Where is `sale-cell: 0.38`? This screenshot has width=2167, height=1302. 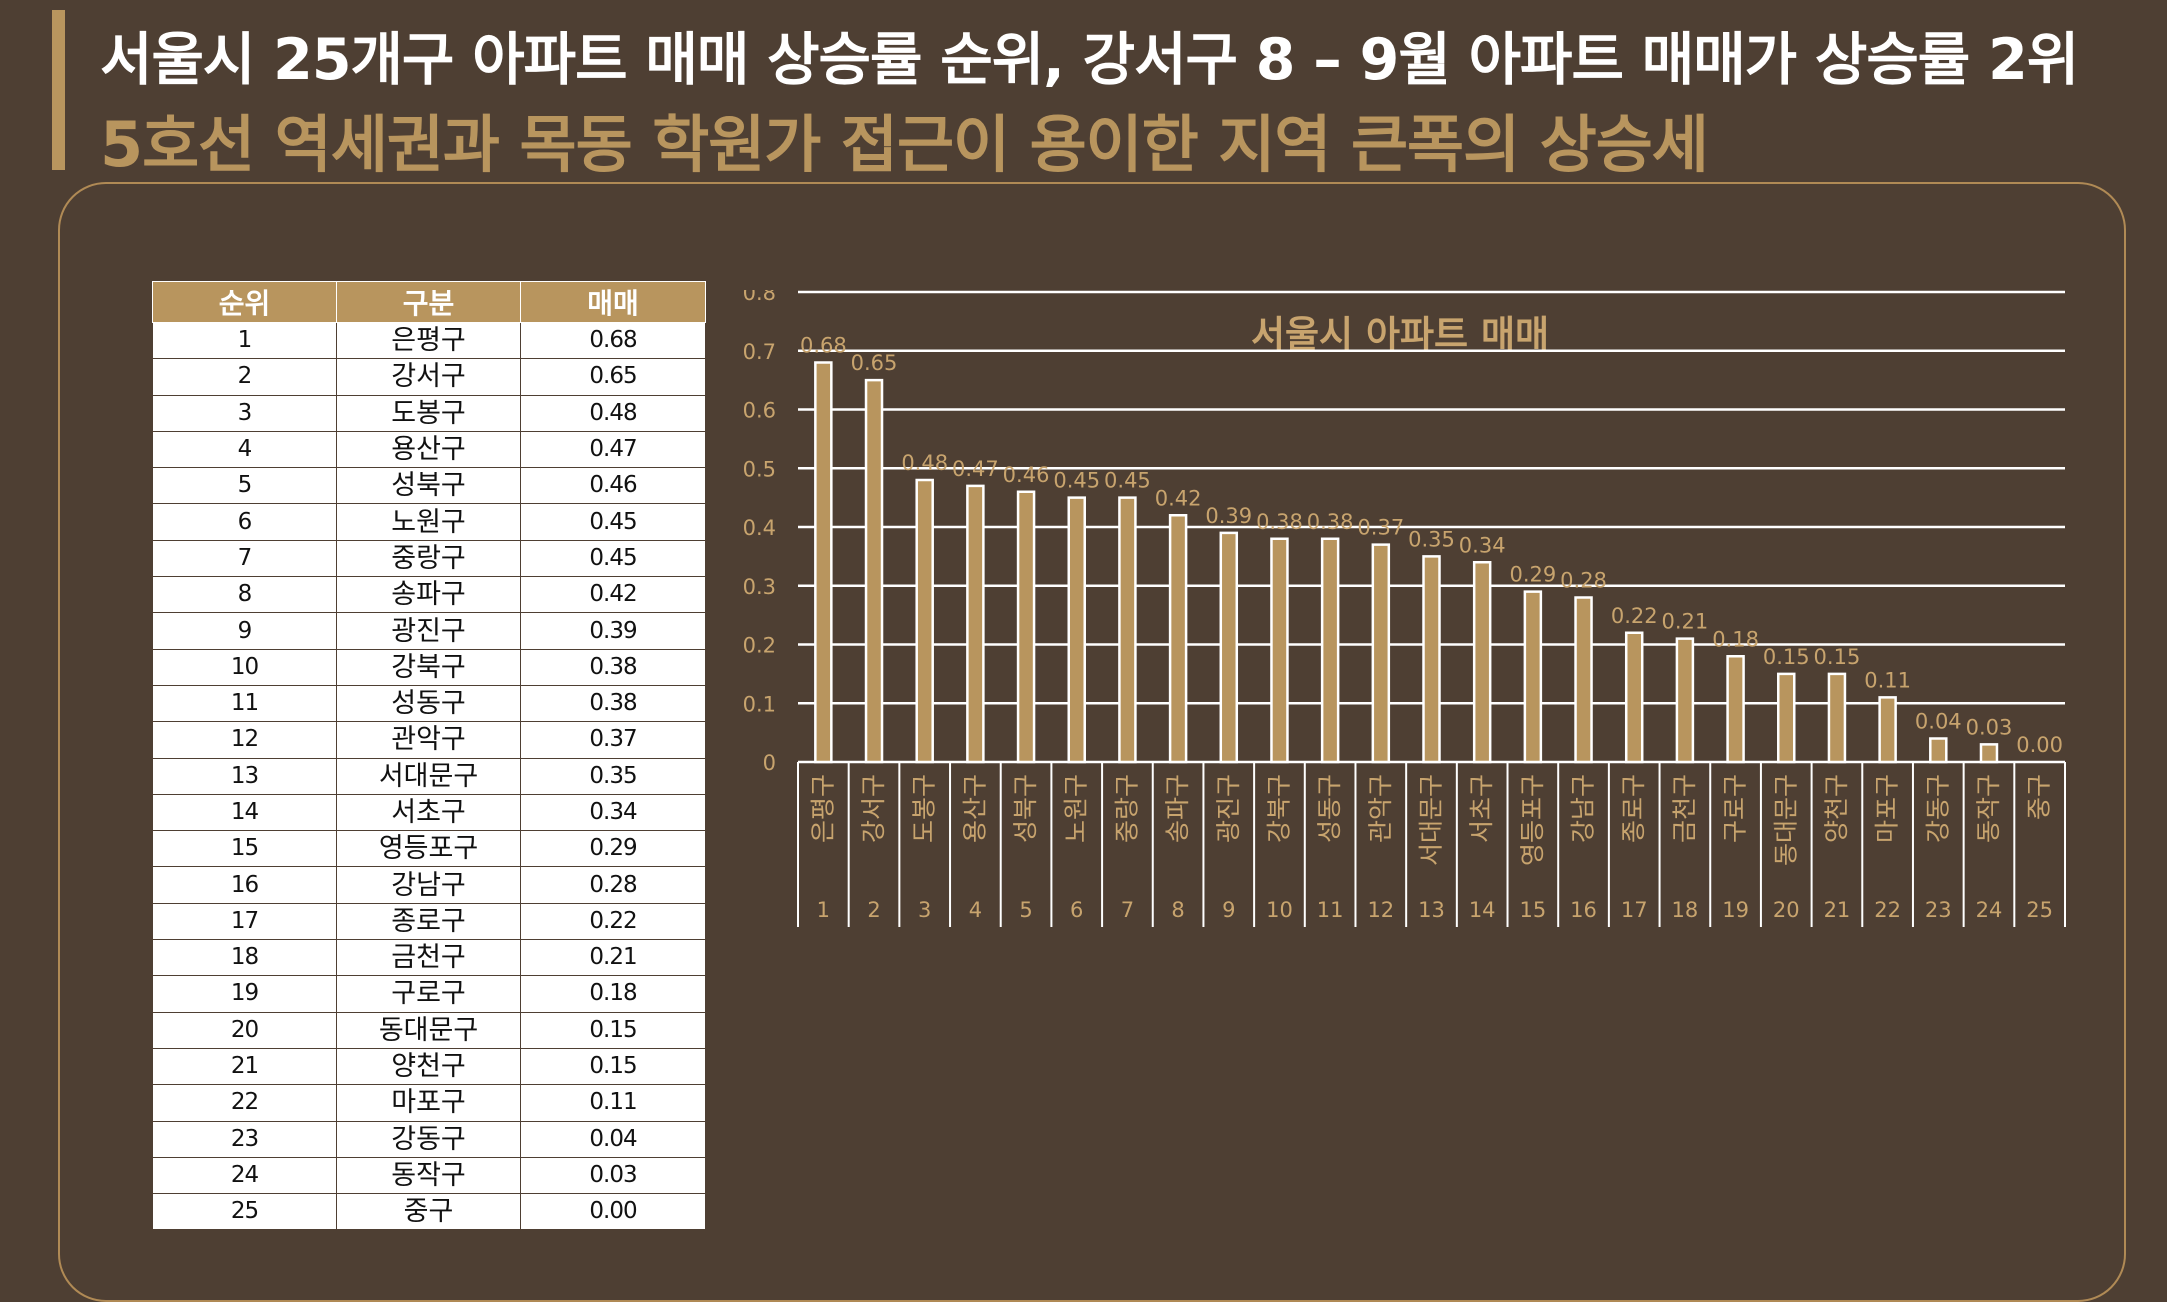 sale-cell: 0.38 is located at coordinates (613, 703).